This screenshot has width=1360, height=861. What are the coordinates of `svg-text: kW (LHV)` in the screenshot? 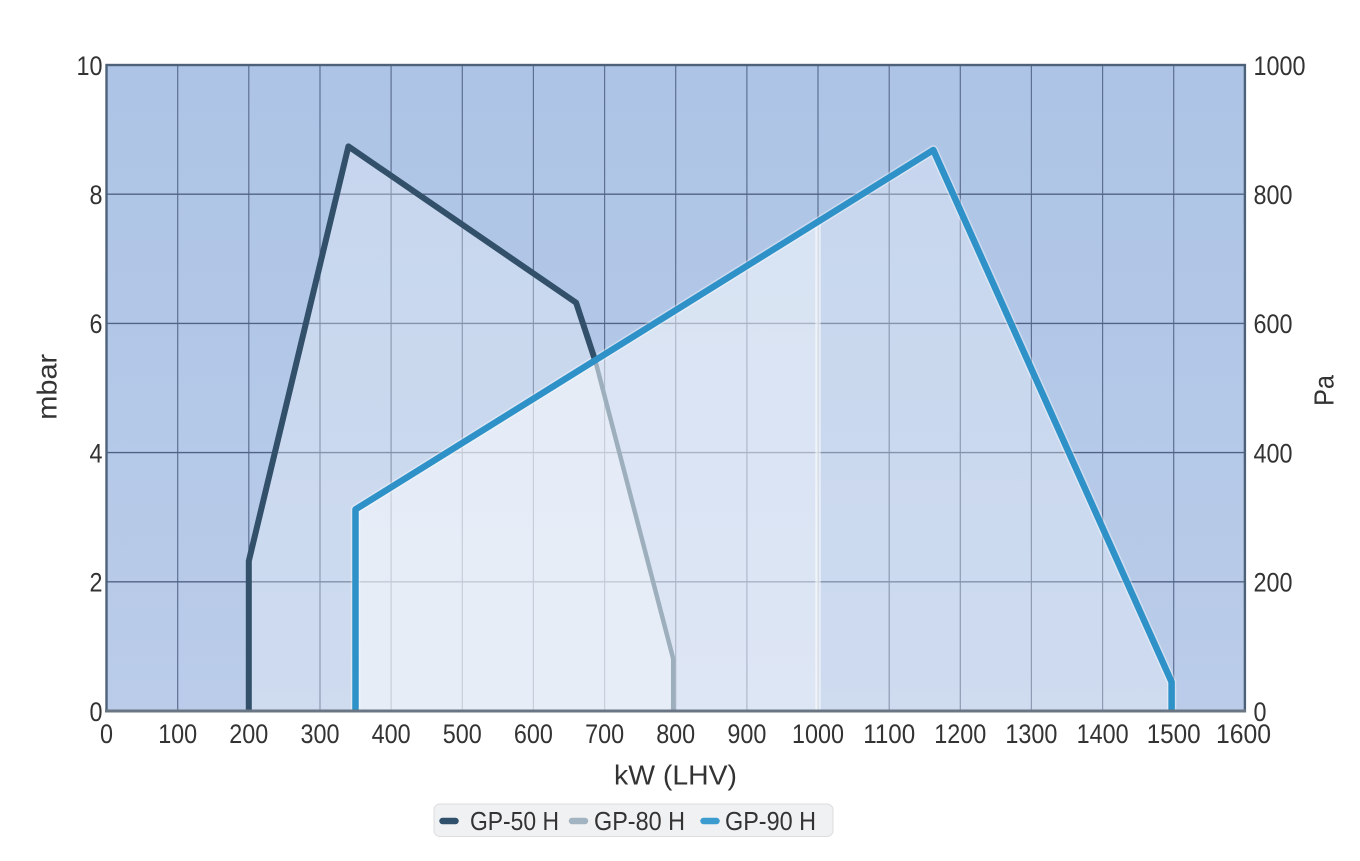 It's located at (675, 775).